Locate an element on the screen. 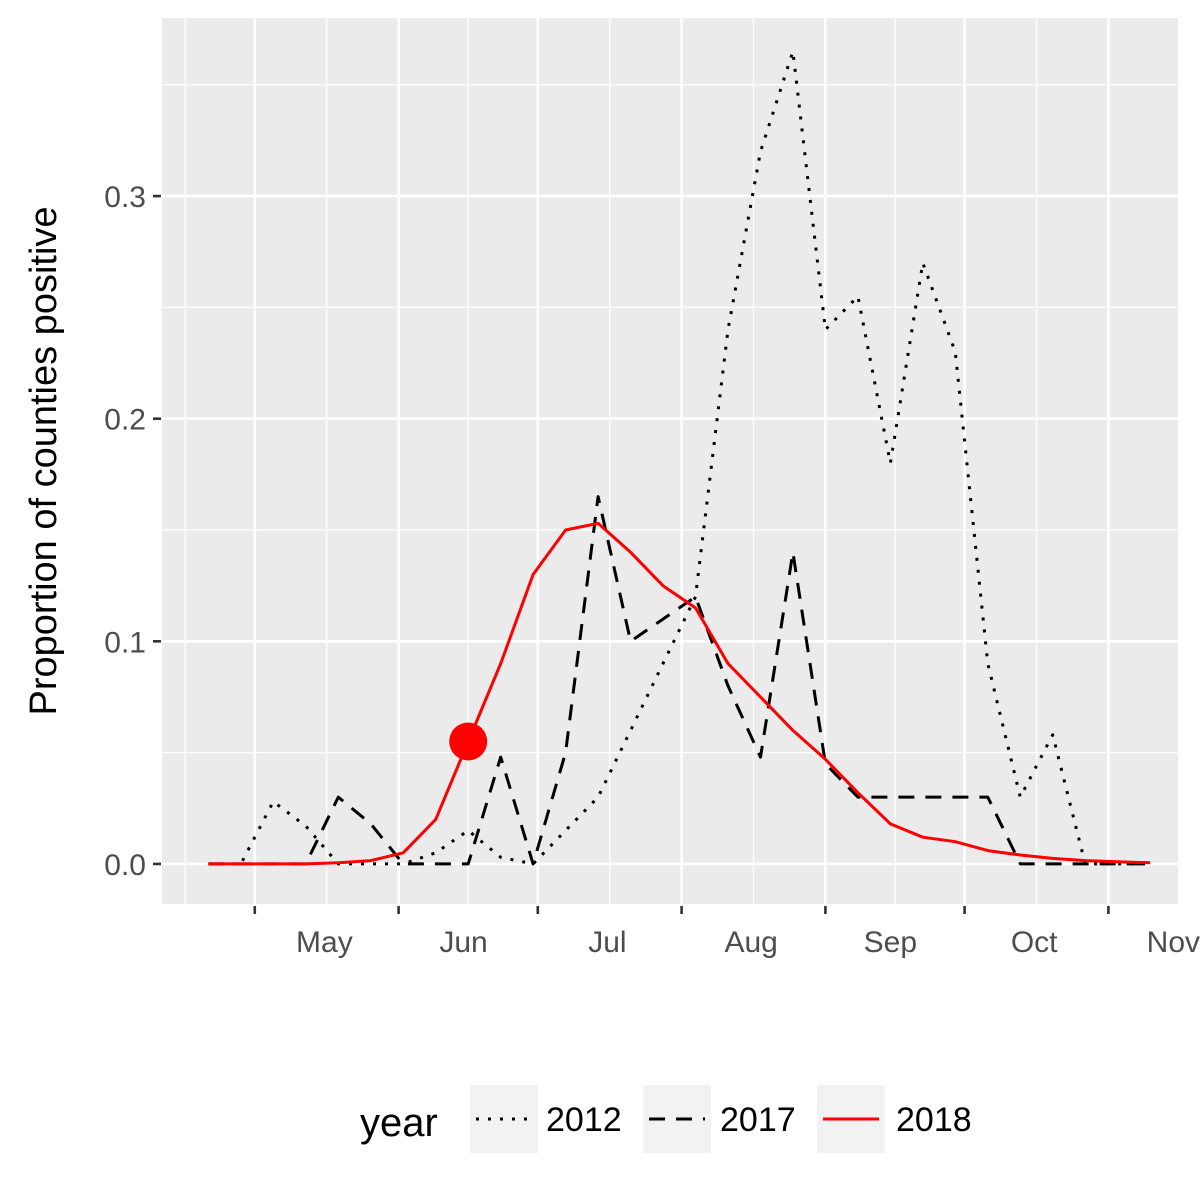 Image resolution: width=1200 pixels, height=1200 pixels. y-tick-label: 0.2 is located at coordinates (125, 420).